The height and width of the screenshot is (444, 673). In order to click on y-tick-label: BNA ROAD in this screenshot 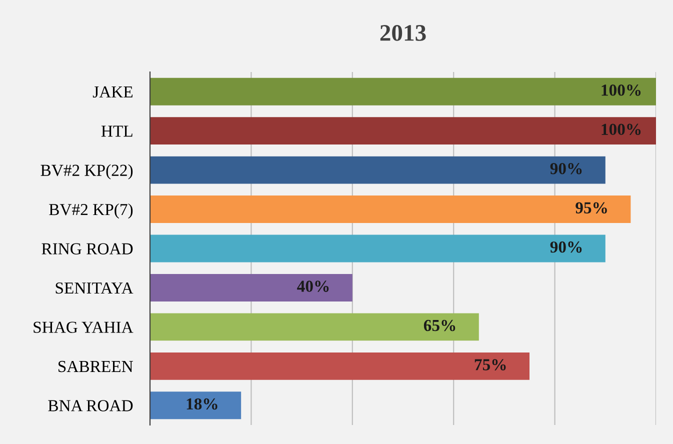, I will do `click(90, 406)`.